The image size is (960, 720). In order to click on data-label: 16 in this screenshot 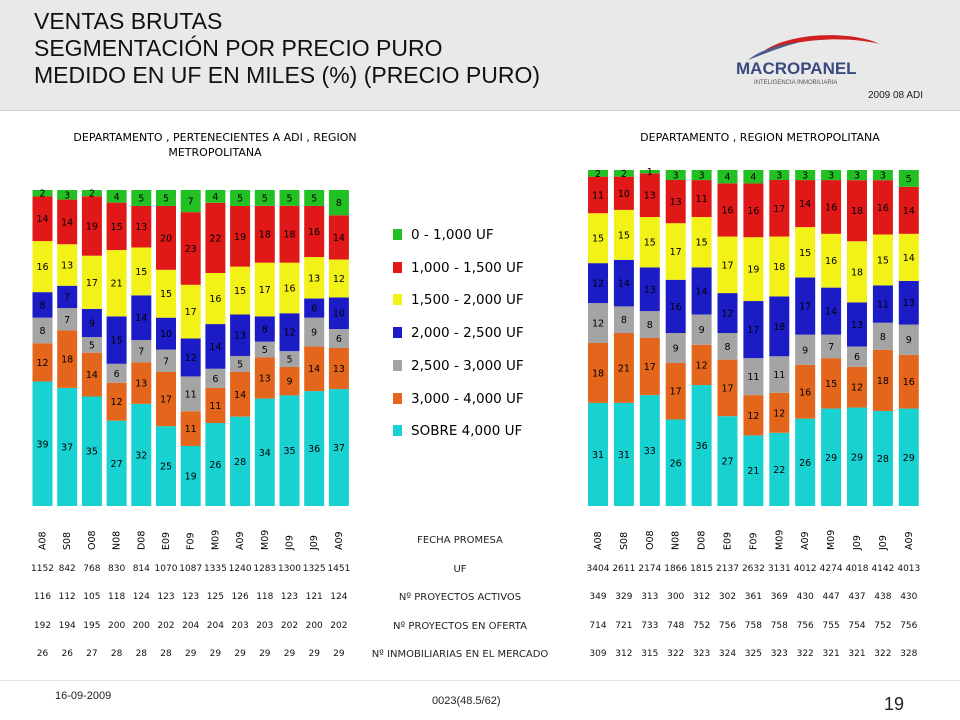, I will do `click(805, 392)`.